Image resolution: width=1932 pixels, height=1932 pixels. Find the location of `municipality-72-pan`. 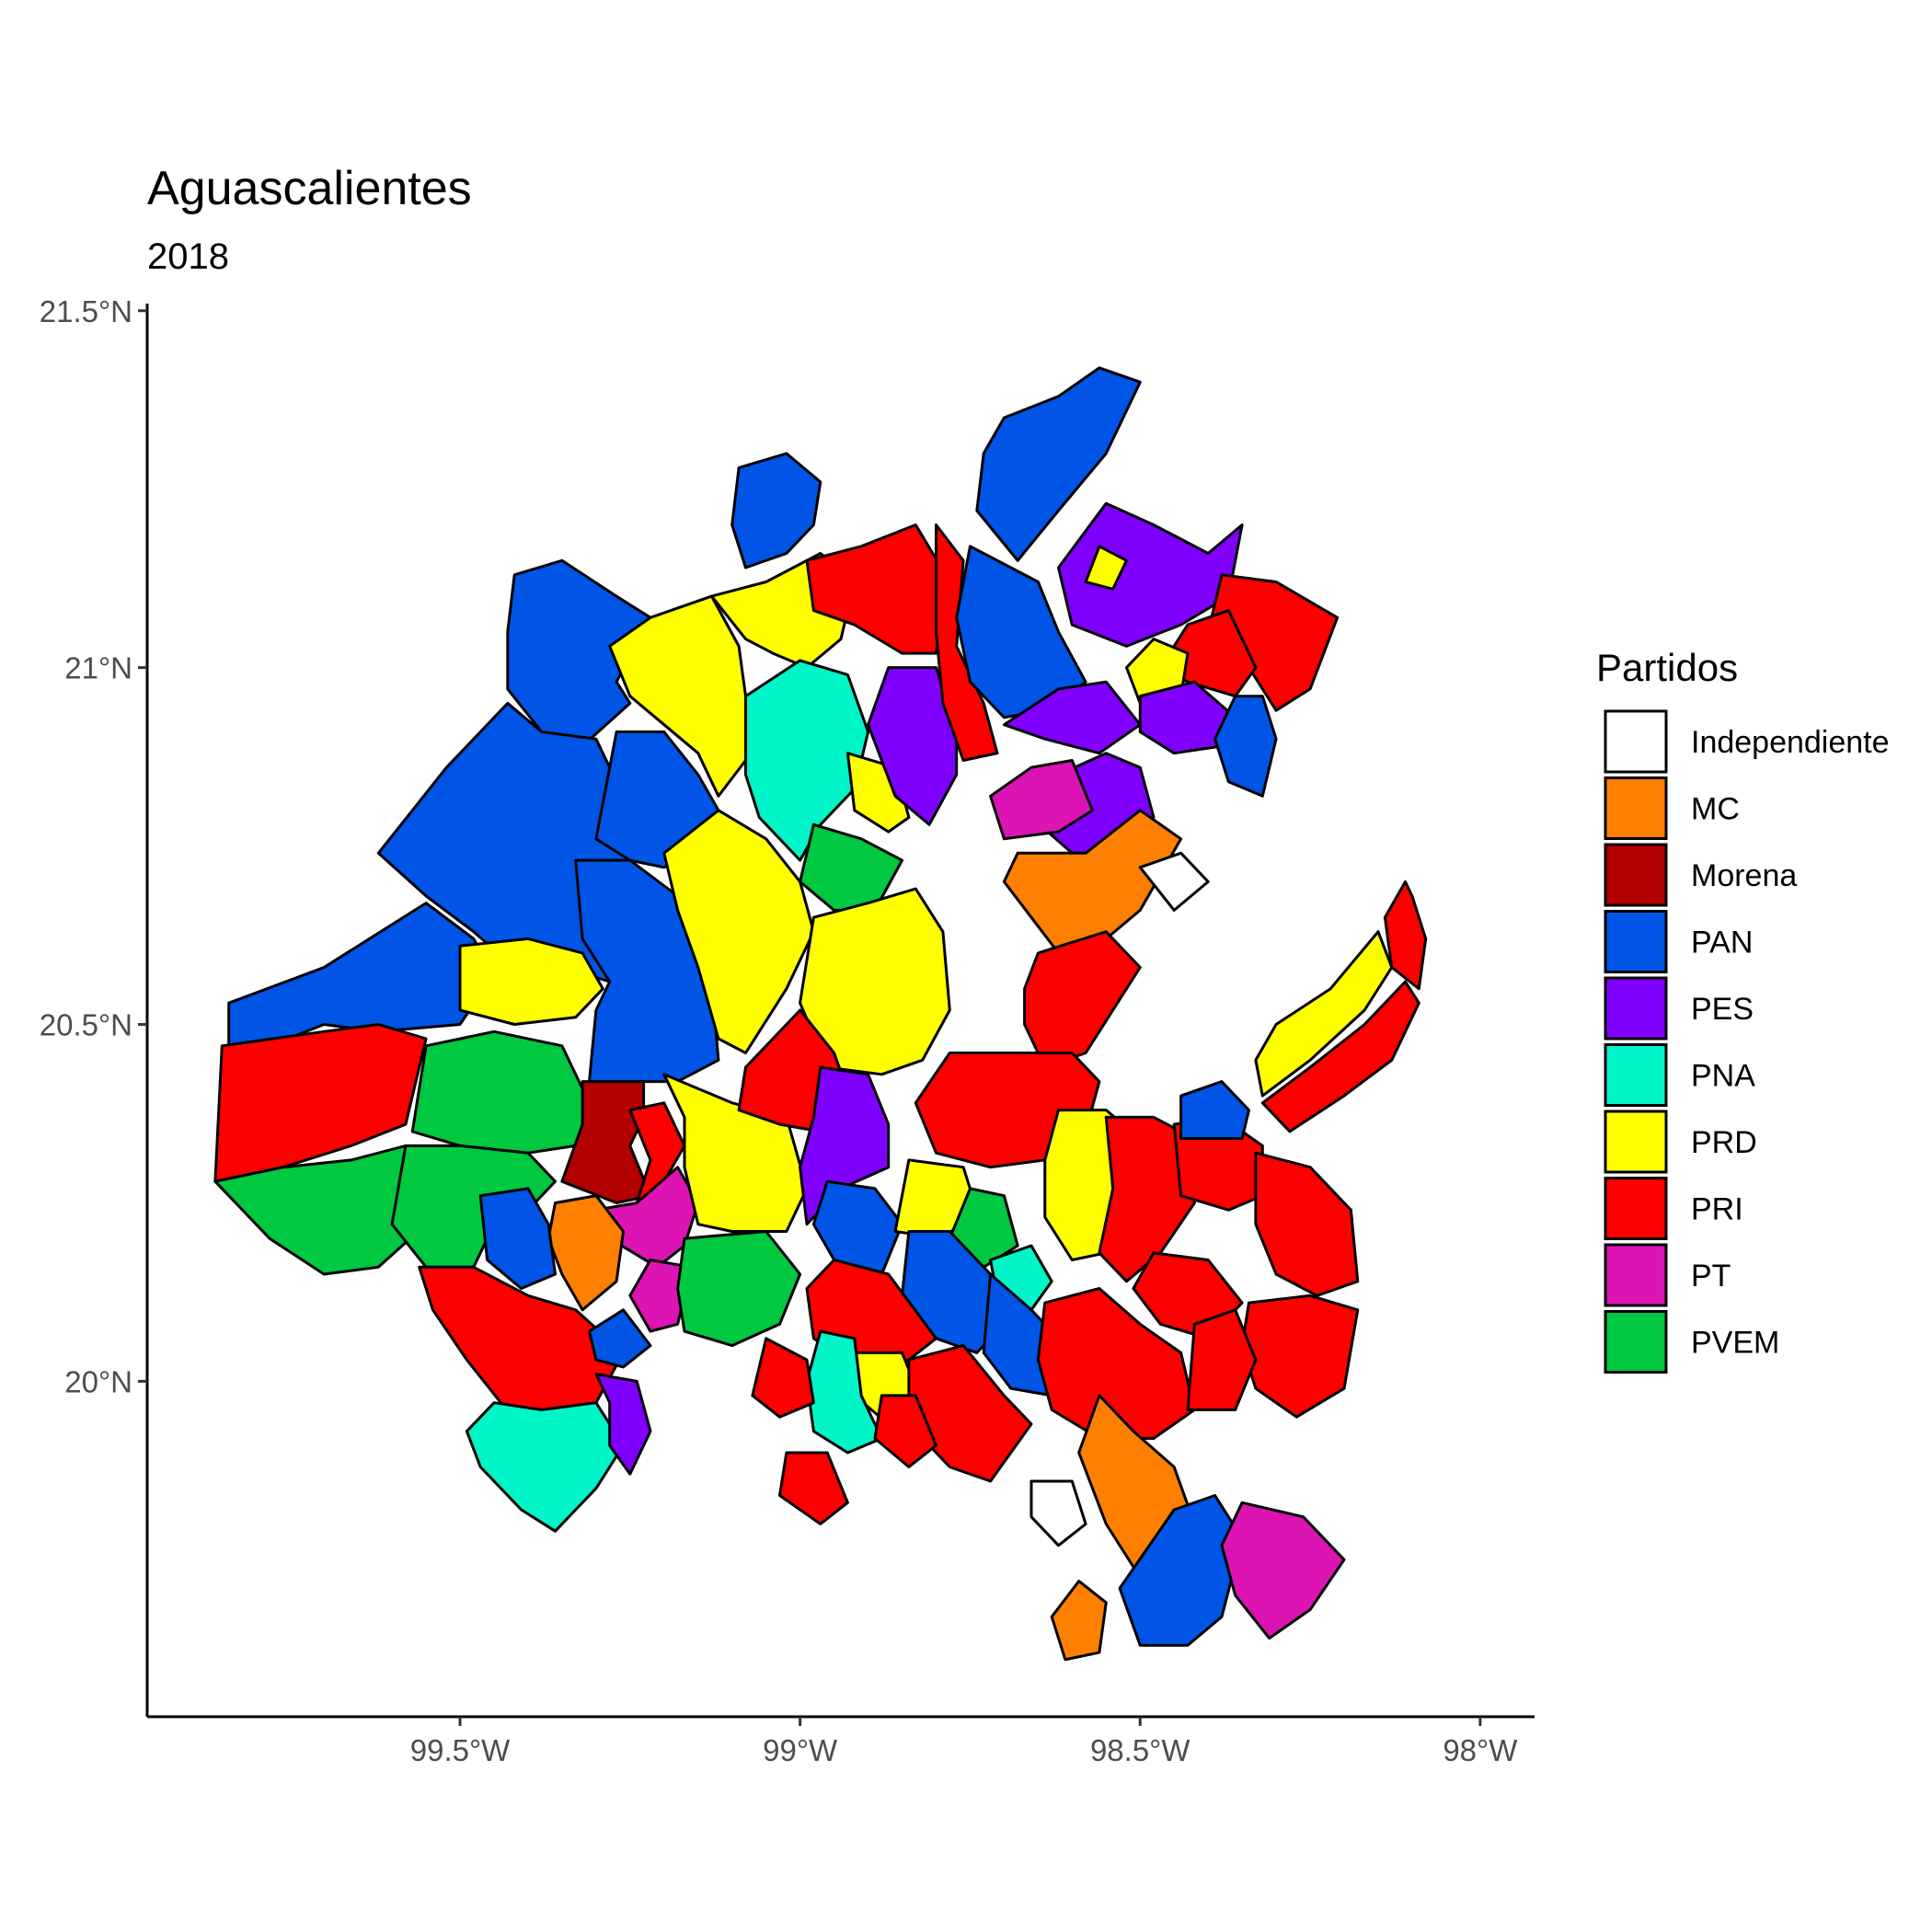

municipality-72-pan is located at coordinates (1214, 1110).